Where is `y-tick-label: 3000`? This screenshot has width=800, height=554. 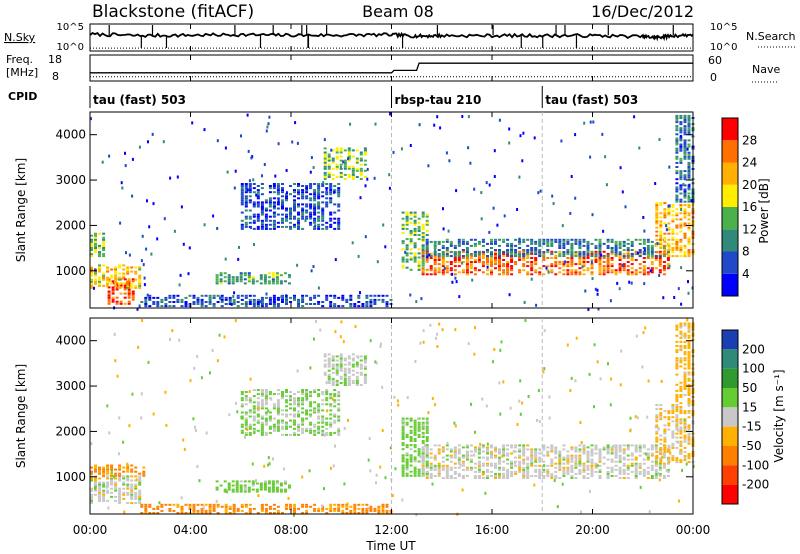
y-tick-label: 3000 is located at coordinates (70, 386).